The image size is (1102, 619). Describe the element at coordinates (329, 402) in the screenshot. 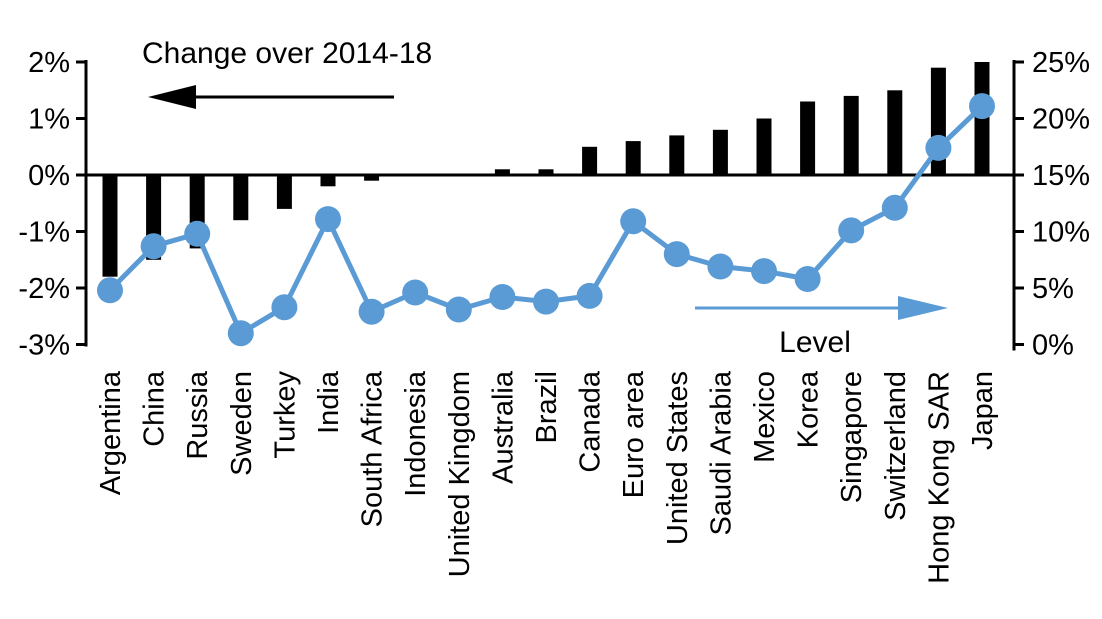

I see `category-label-India: India` at that location.